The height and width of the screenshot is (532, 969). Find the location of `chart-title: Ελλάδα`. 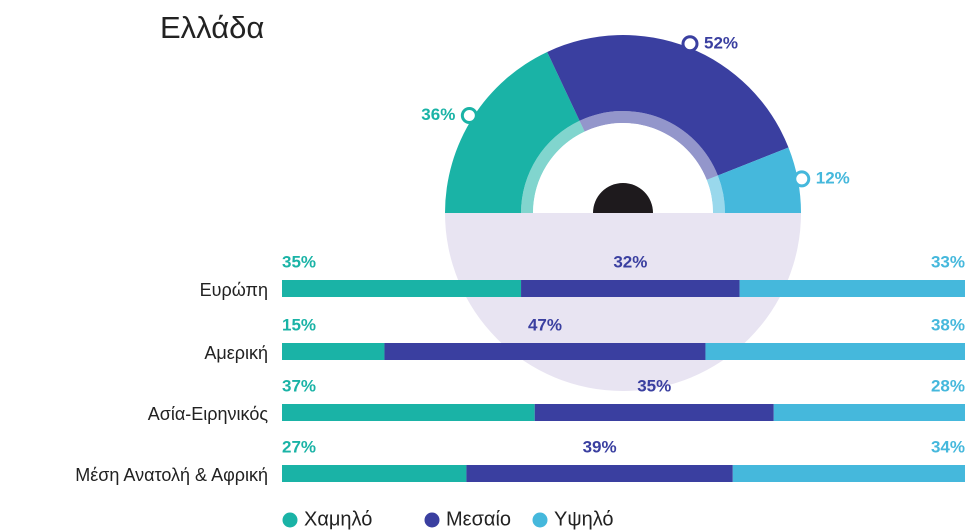

chart-title: Ελλάδα is located at coordinates (212, 27).